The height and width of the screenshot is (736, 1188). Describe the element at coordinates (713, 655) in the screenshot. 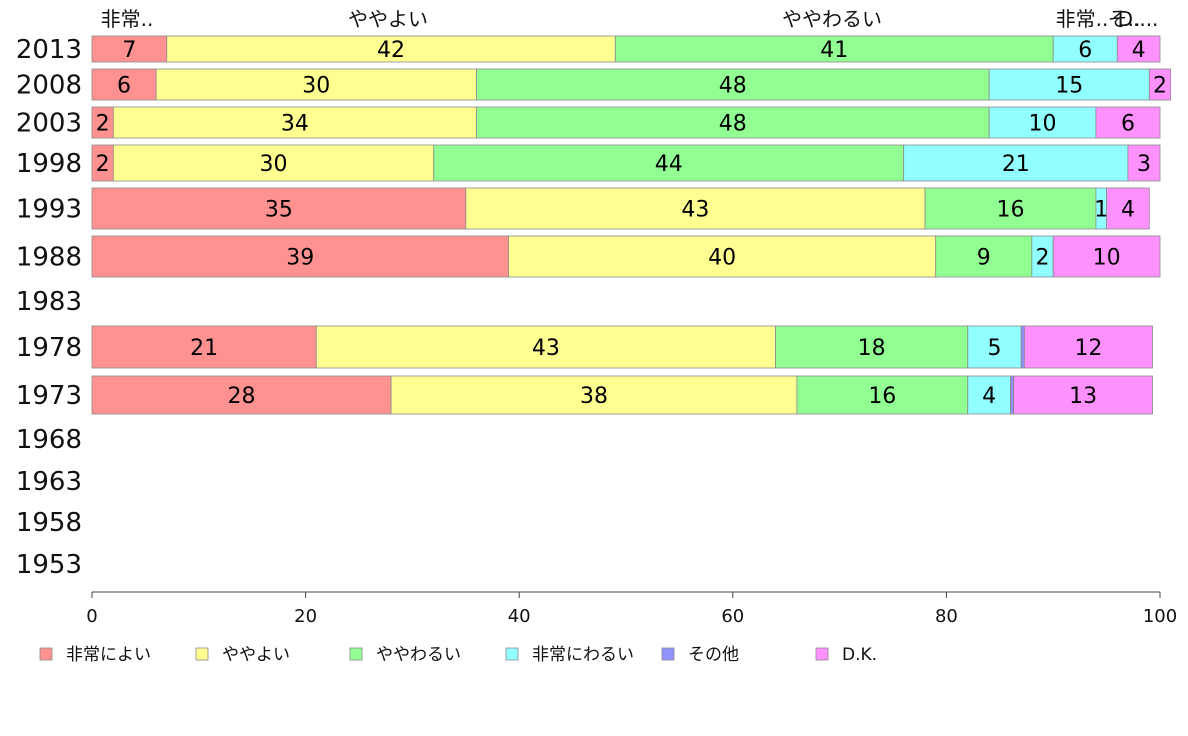

I see `legend-label-4: その他` at that location.